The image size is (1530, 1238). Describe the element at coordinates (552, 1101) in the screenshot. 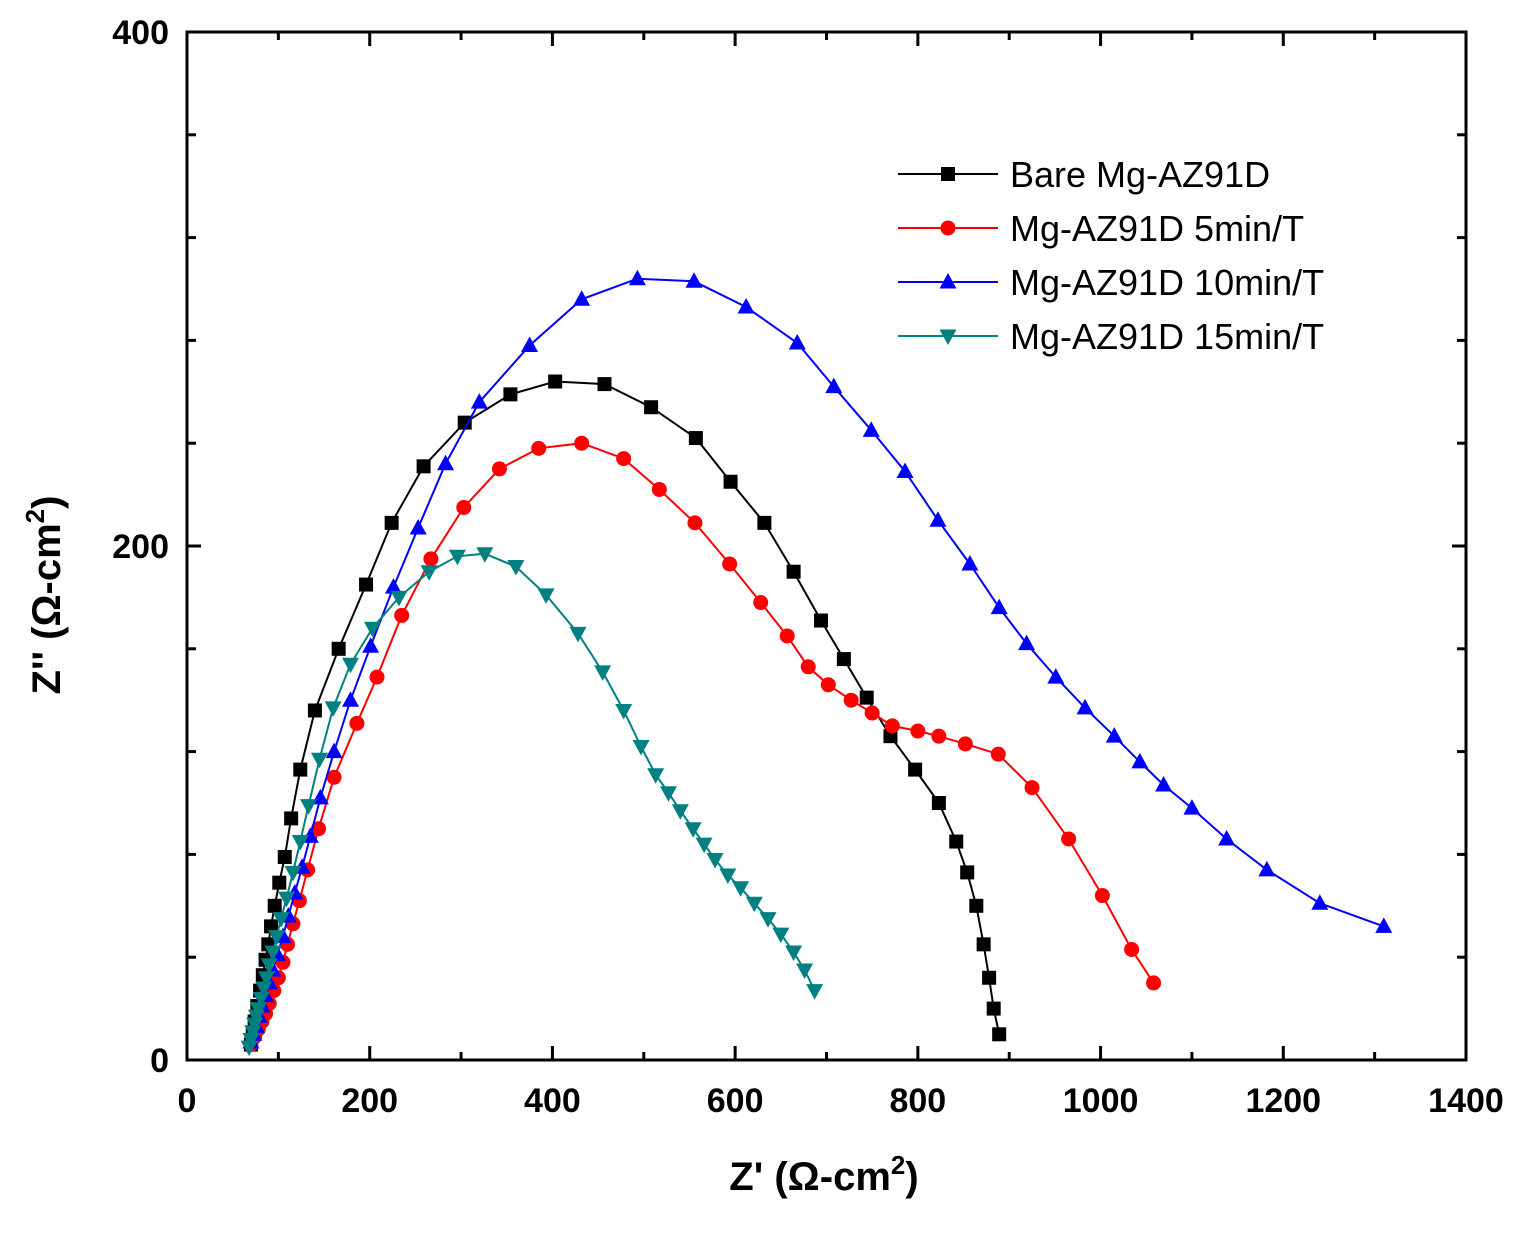

I see `x-tick-label: 400` at that location.